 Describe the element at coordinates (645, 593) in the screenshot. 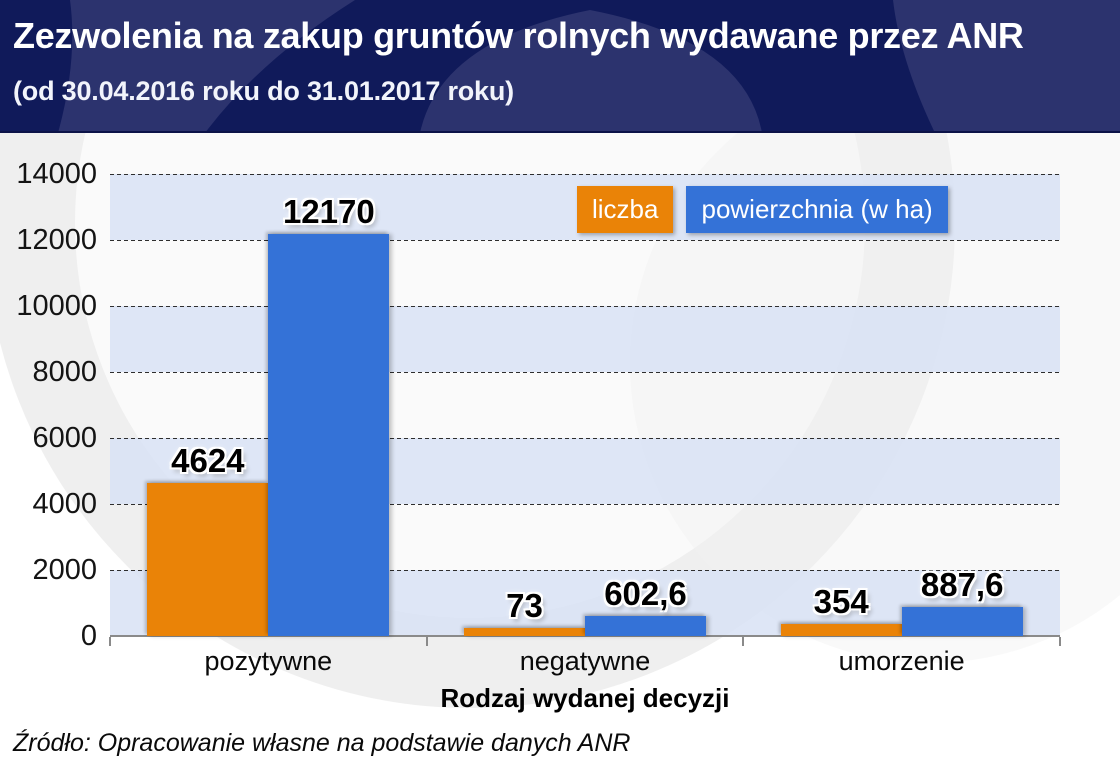

I see `value-label: 602,6` at that location.